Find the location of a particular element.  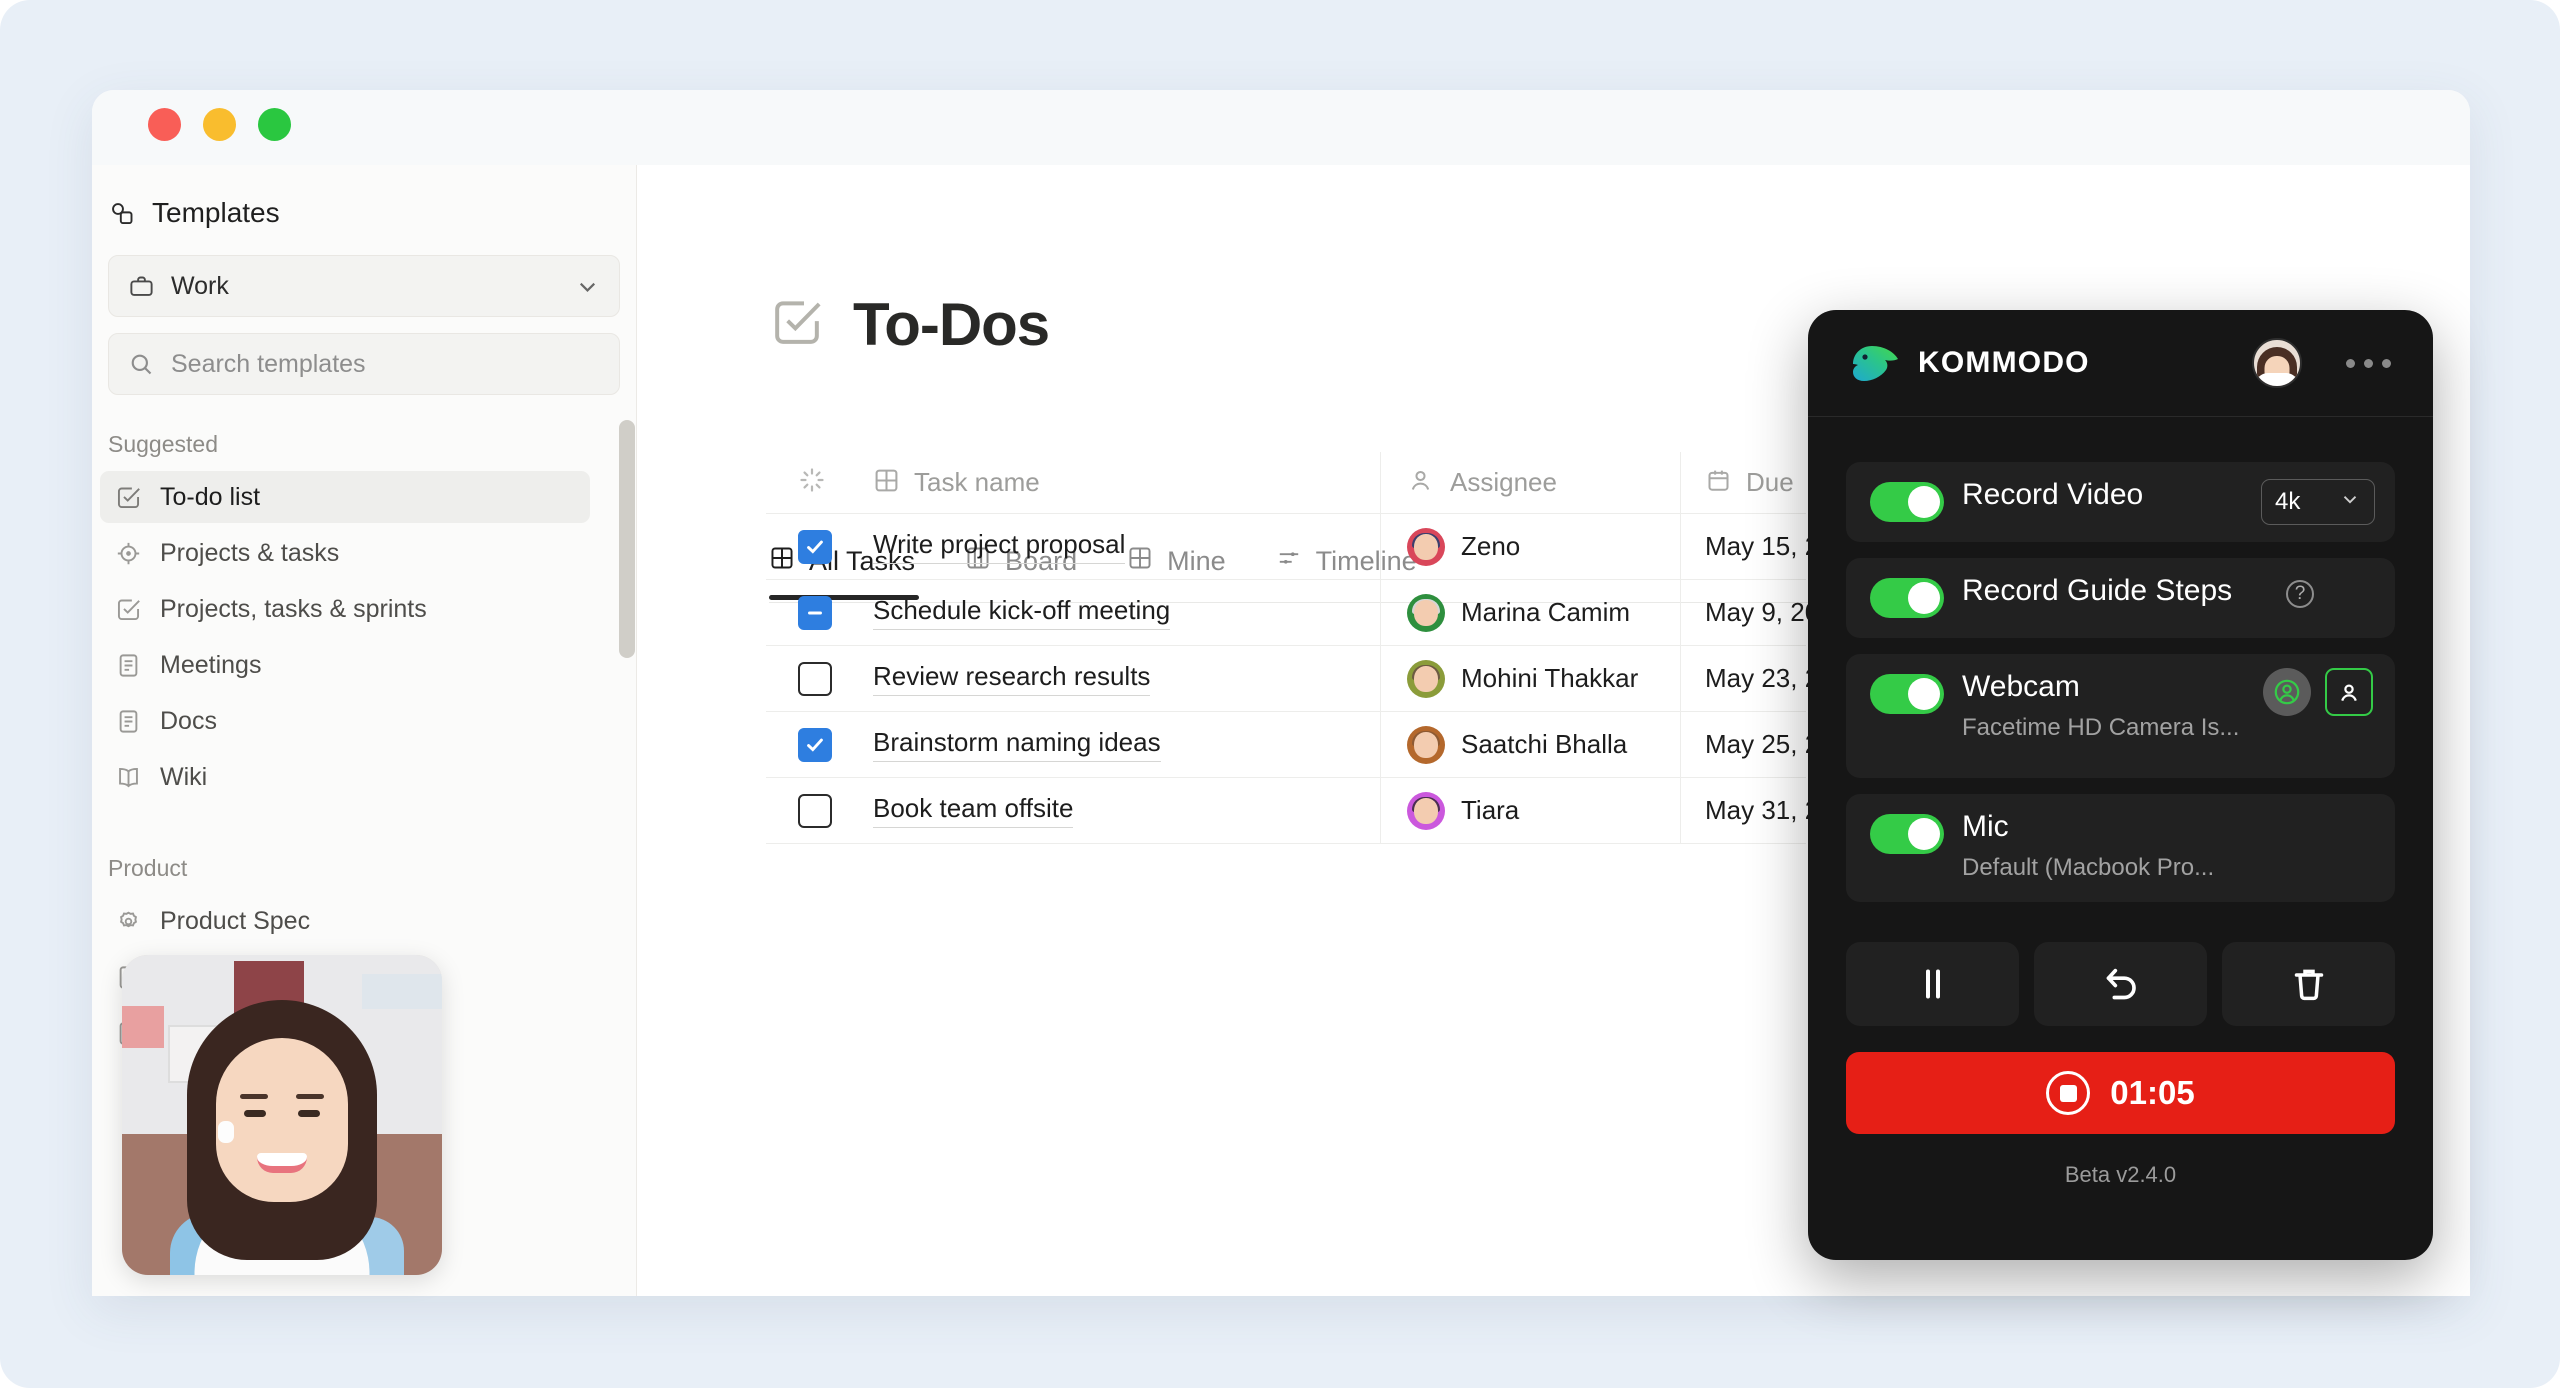

mic-toggle is located at coordinates (1907, 834).